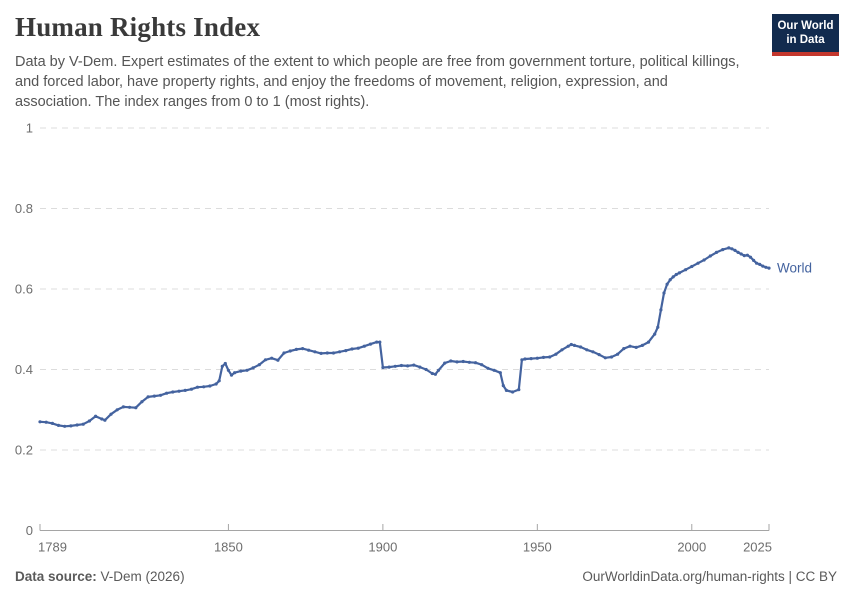  Describe the element at coordinates (24, 289) in the screenshot. I see `y-tick-label: 0.6` at that location.